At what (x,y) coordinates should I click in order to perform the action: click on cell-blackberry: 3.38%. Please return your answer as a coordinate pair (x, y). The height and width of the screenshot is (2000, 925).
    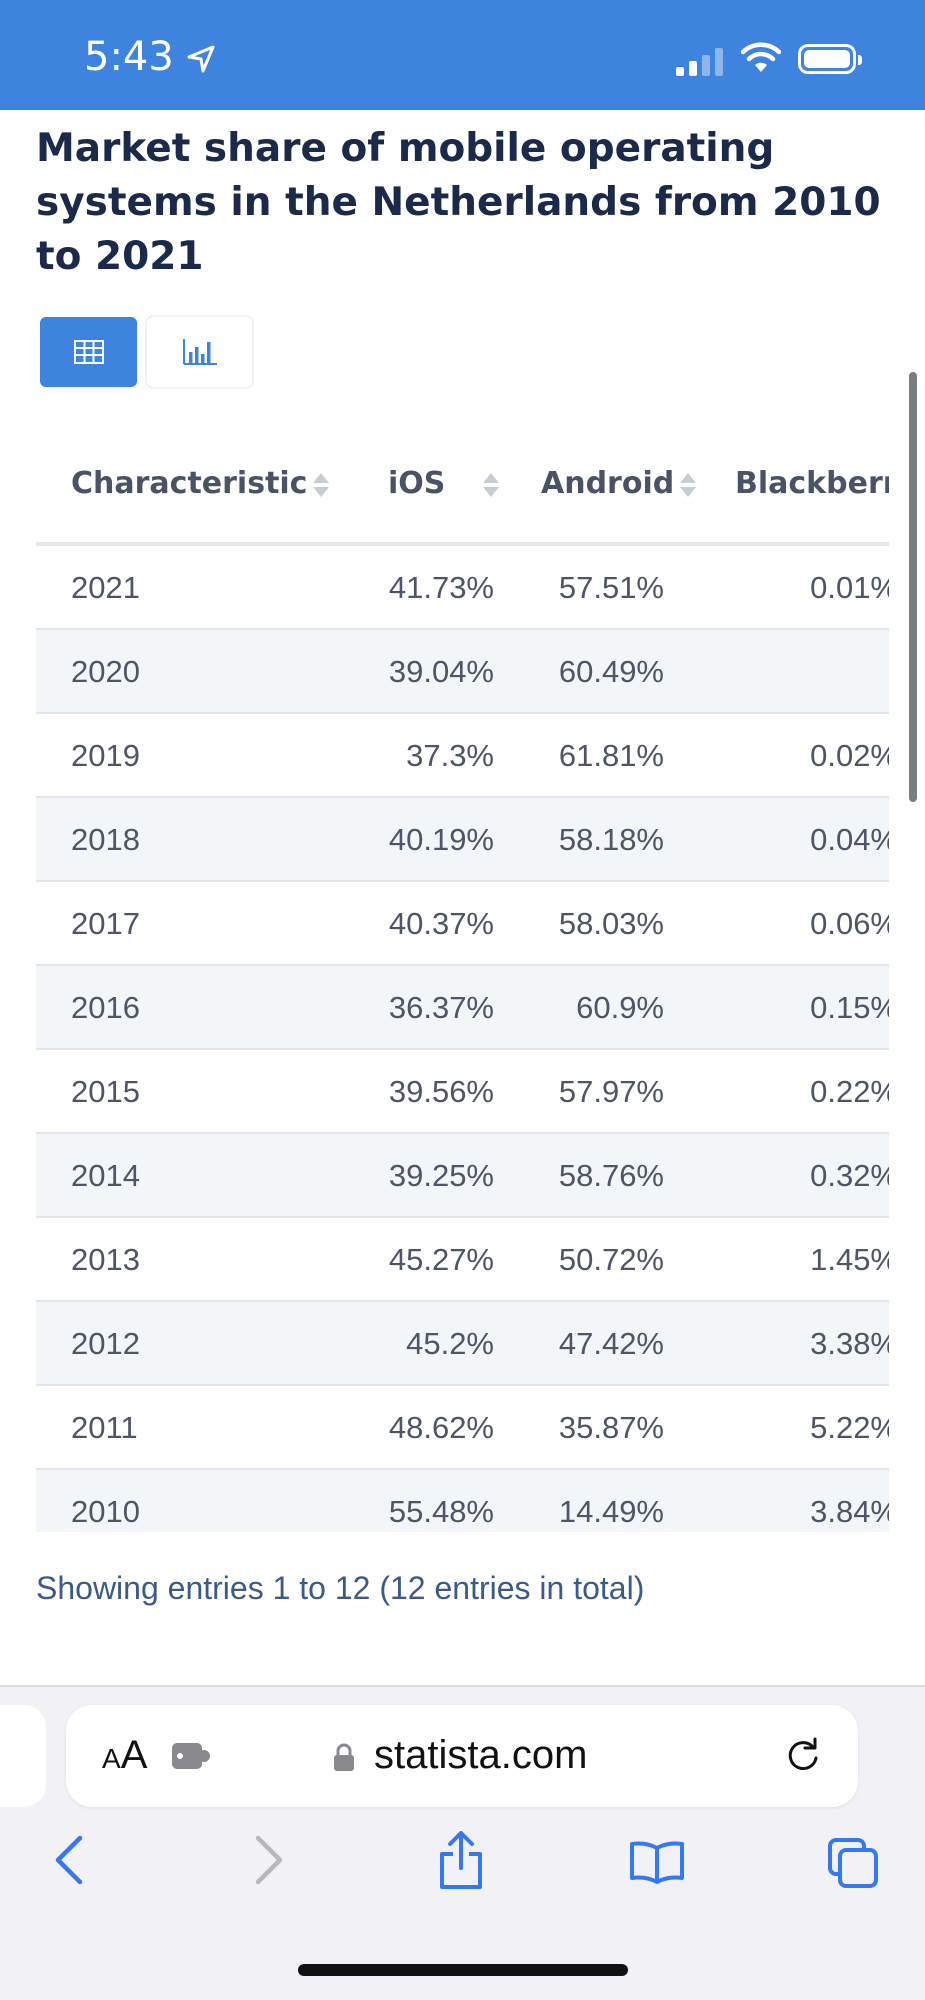
    Looking at the image, I should click on (849, 1343).